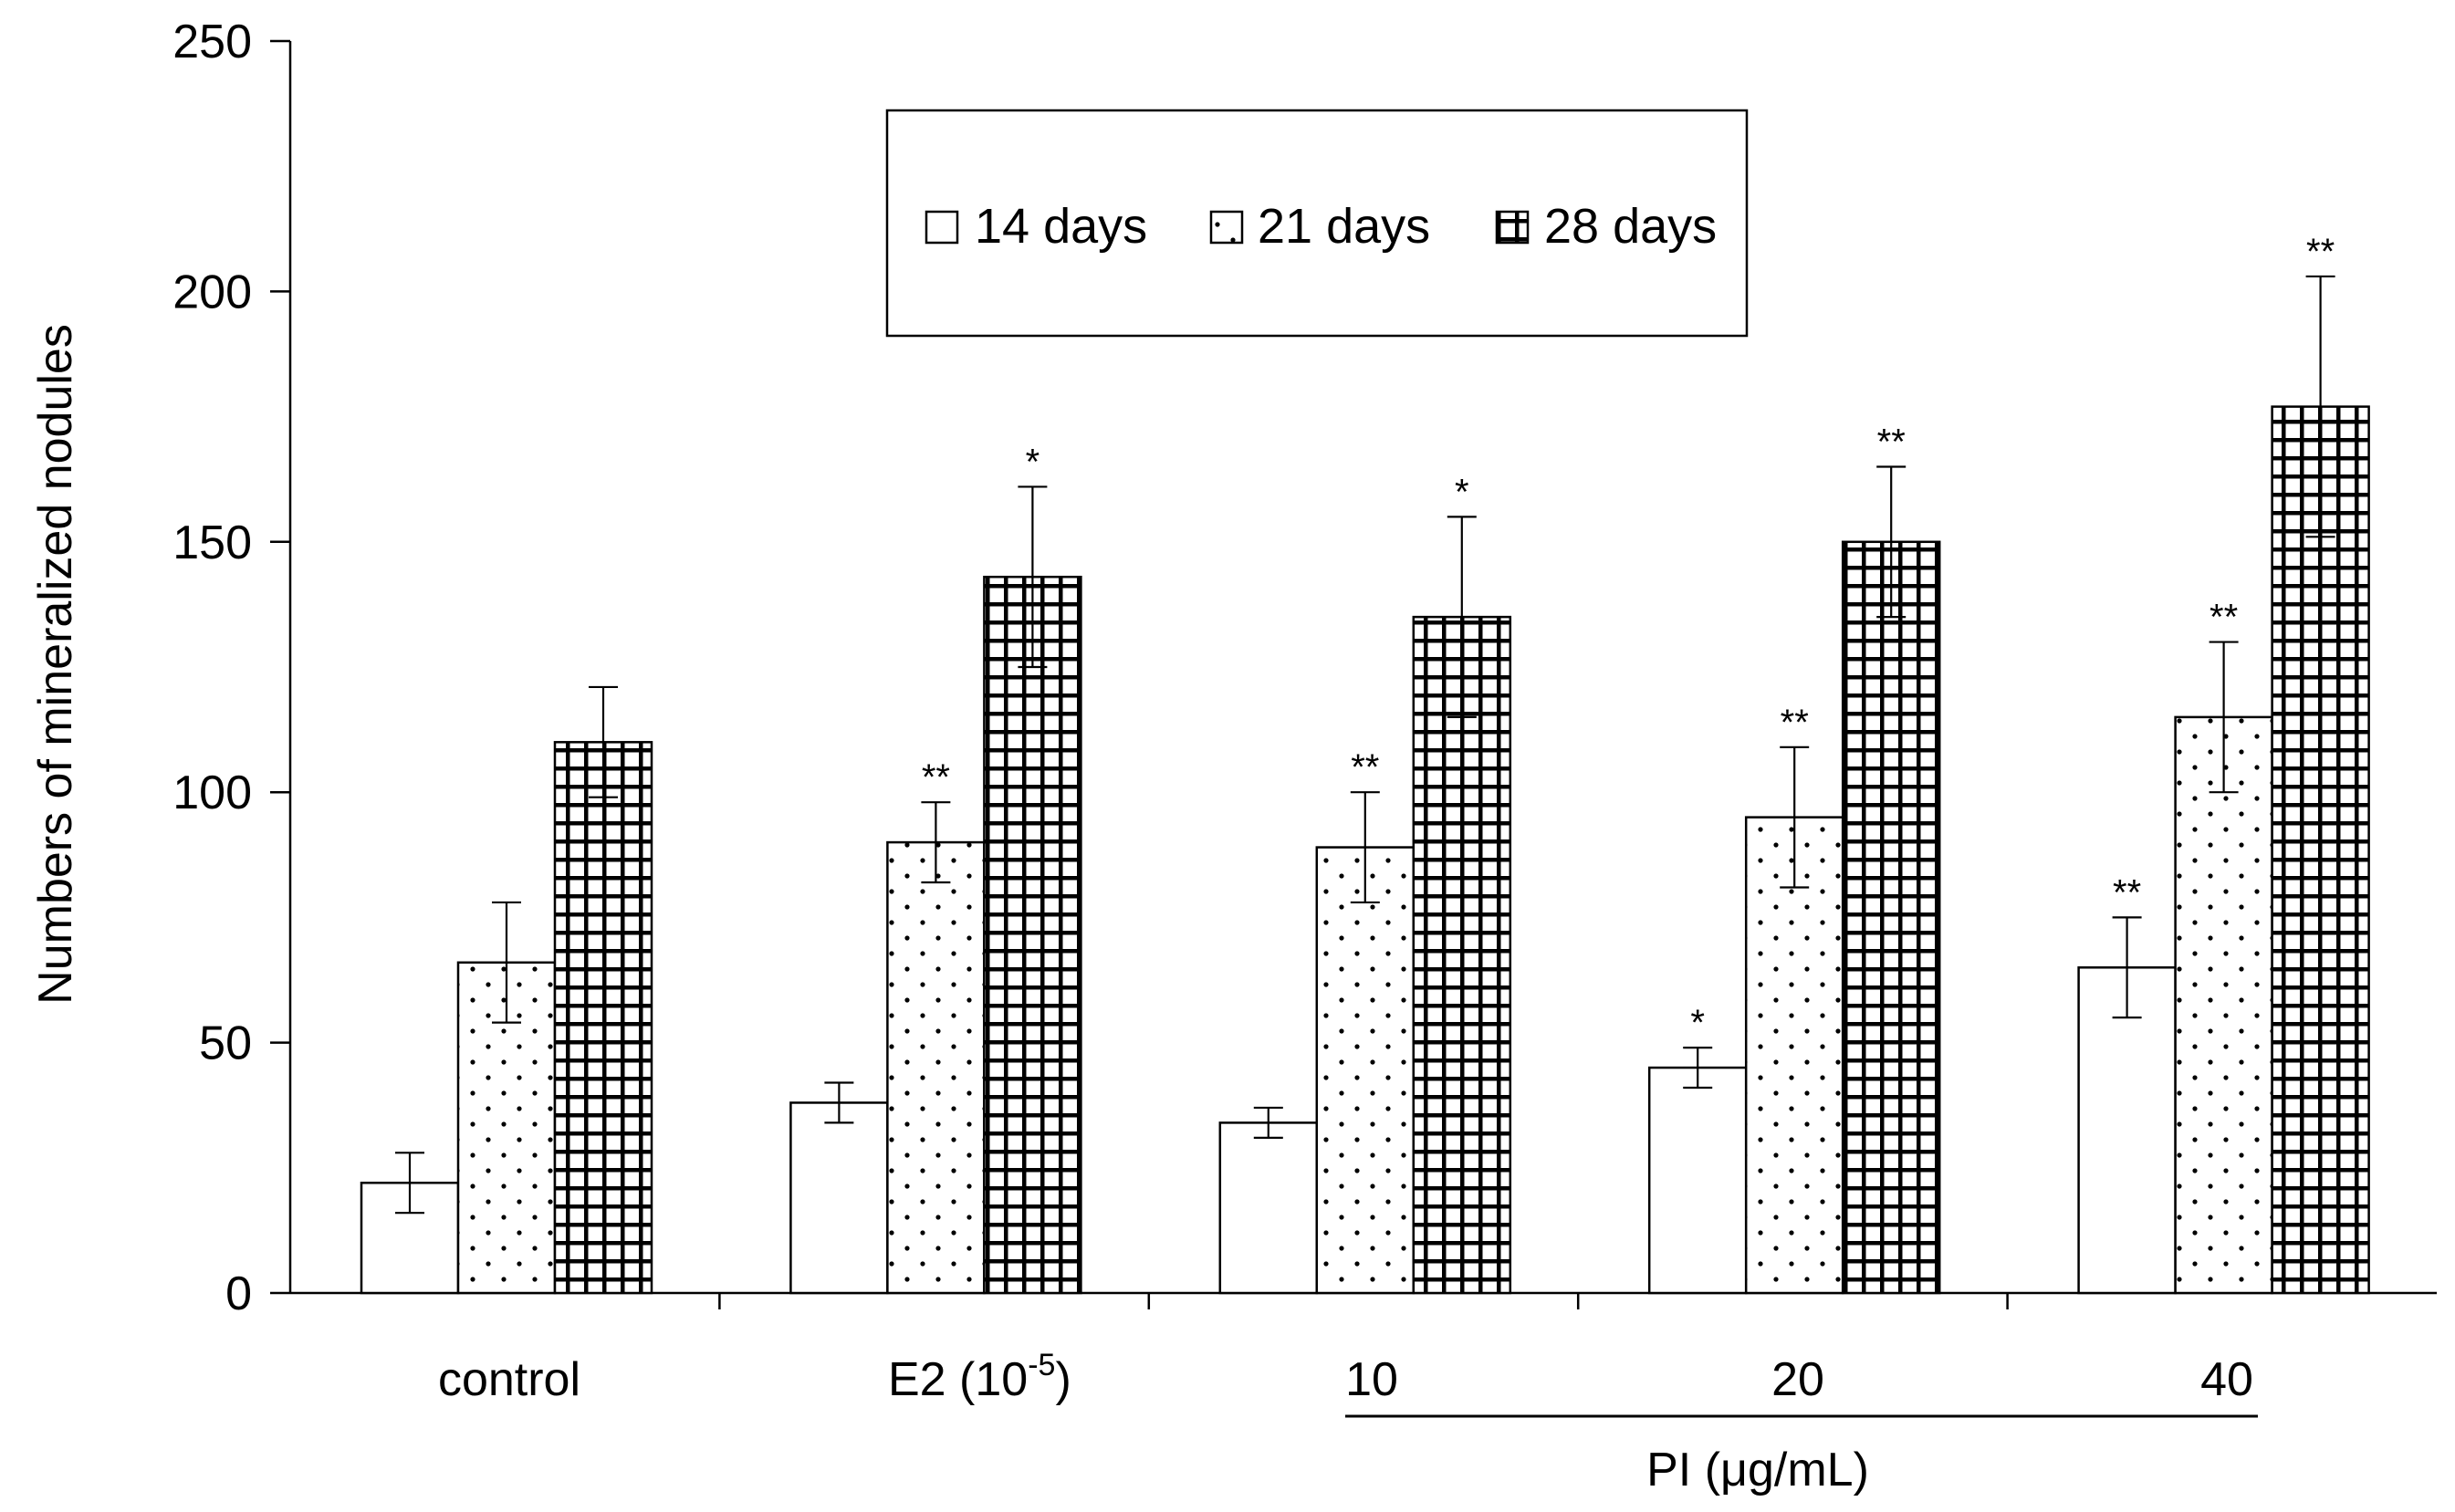 The height and width of the screenshot is (1512, 2455). What do you see at coordinates (958, 1379) in the screenshot?
I see `category-label-e2-text: E2 (10` at bounding box center [958, 1379].